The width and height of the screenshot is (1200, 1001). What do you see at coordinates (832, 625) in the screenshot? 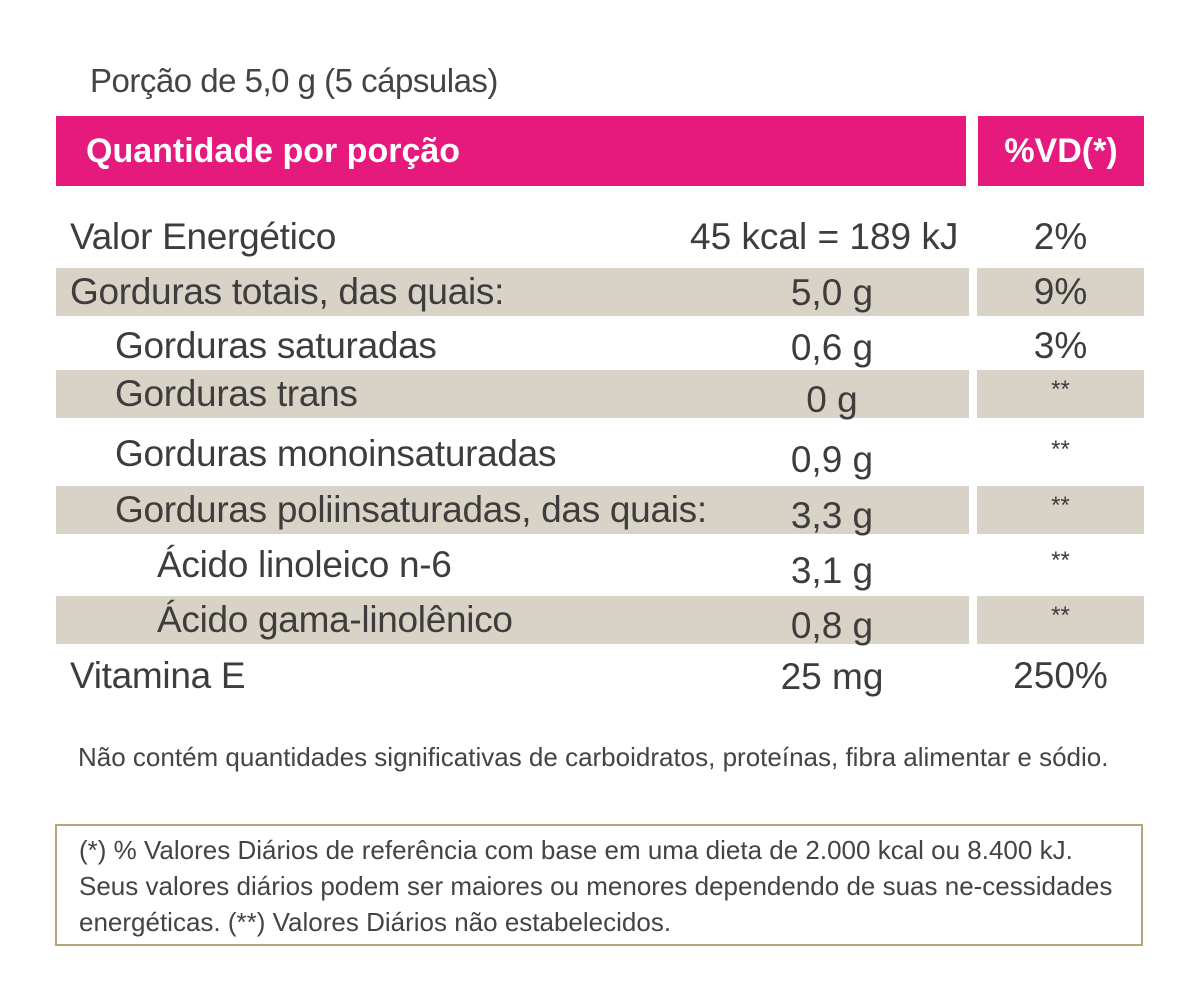
I see `nutrient-amount: 0,8 g` at bounding box center [832, 625].